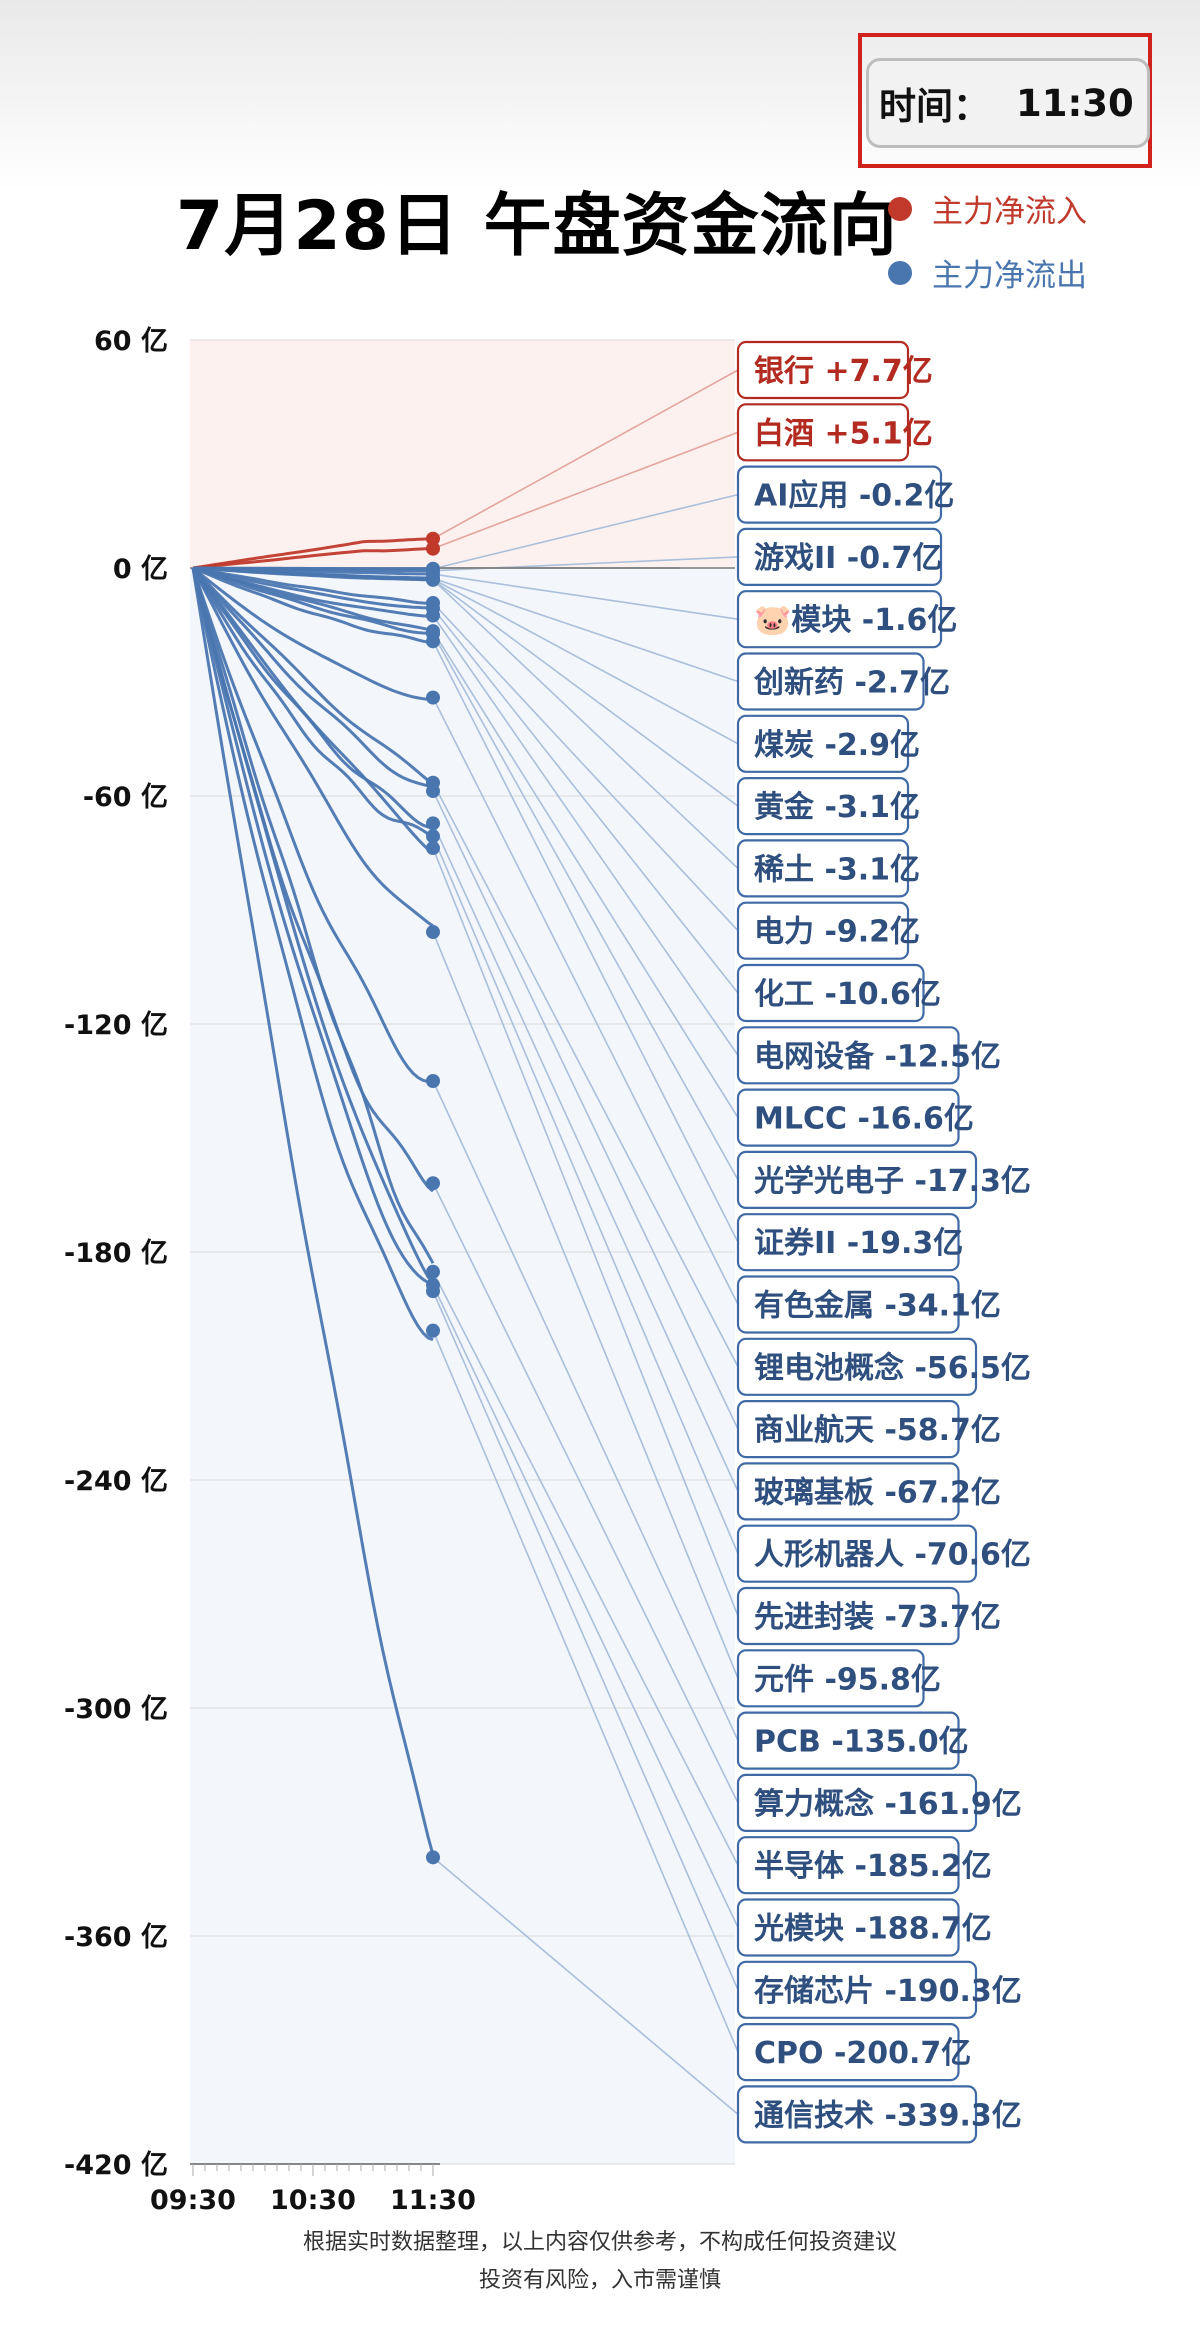  I want to click on legend-outflow: 主力净流出, so click(987, 272).